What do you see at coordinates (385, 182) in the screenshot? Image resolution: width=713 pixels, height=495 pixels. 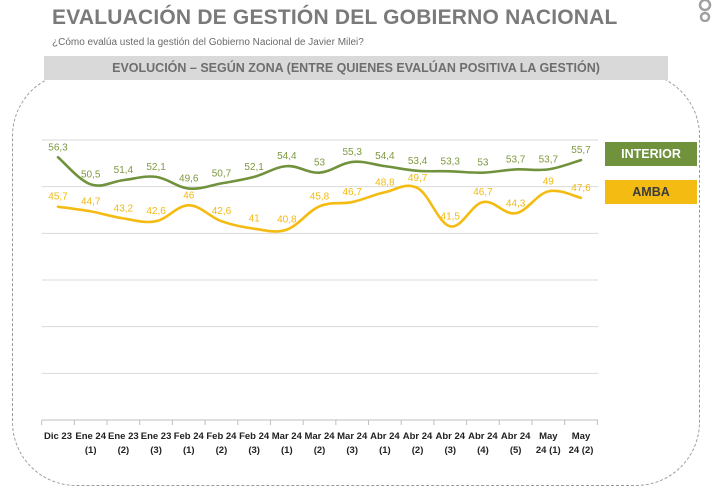 I see `data-label-amba: 48,8` at bounding box center [385, 182].